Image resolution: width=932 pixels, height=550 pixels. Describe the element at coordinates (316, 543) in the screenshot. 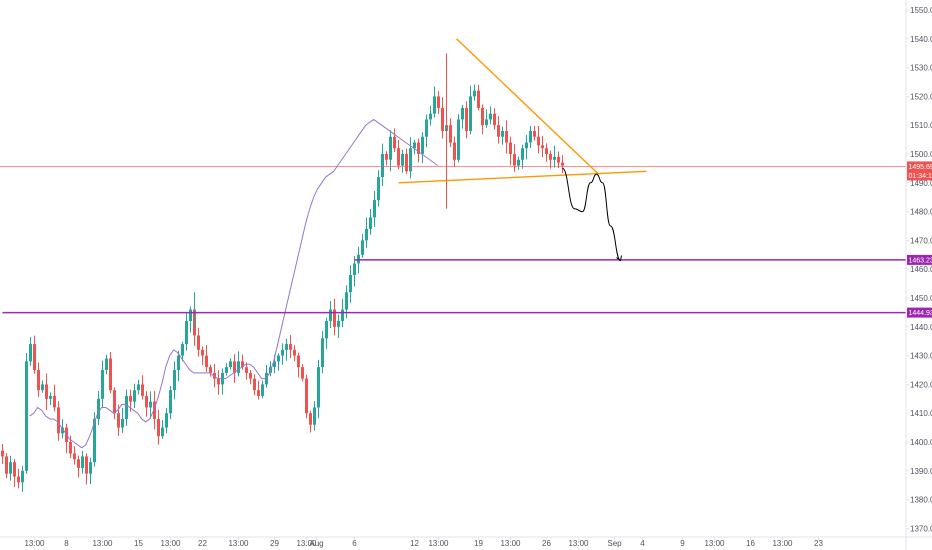

I see `time-tick-label: Aug` at that location.